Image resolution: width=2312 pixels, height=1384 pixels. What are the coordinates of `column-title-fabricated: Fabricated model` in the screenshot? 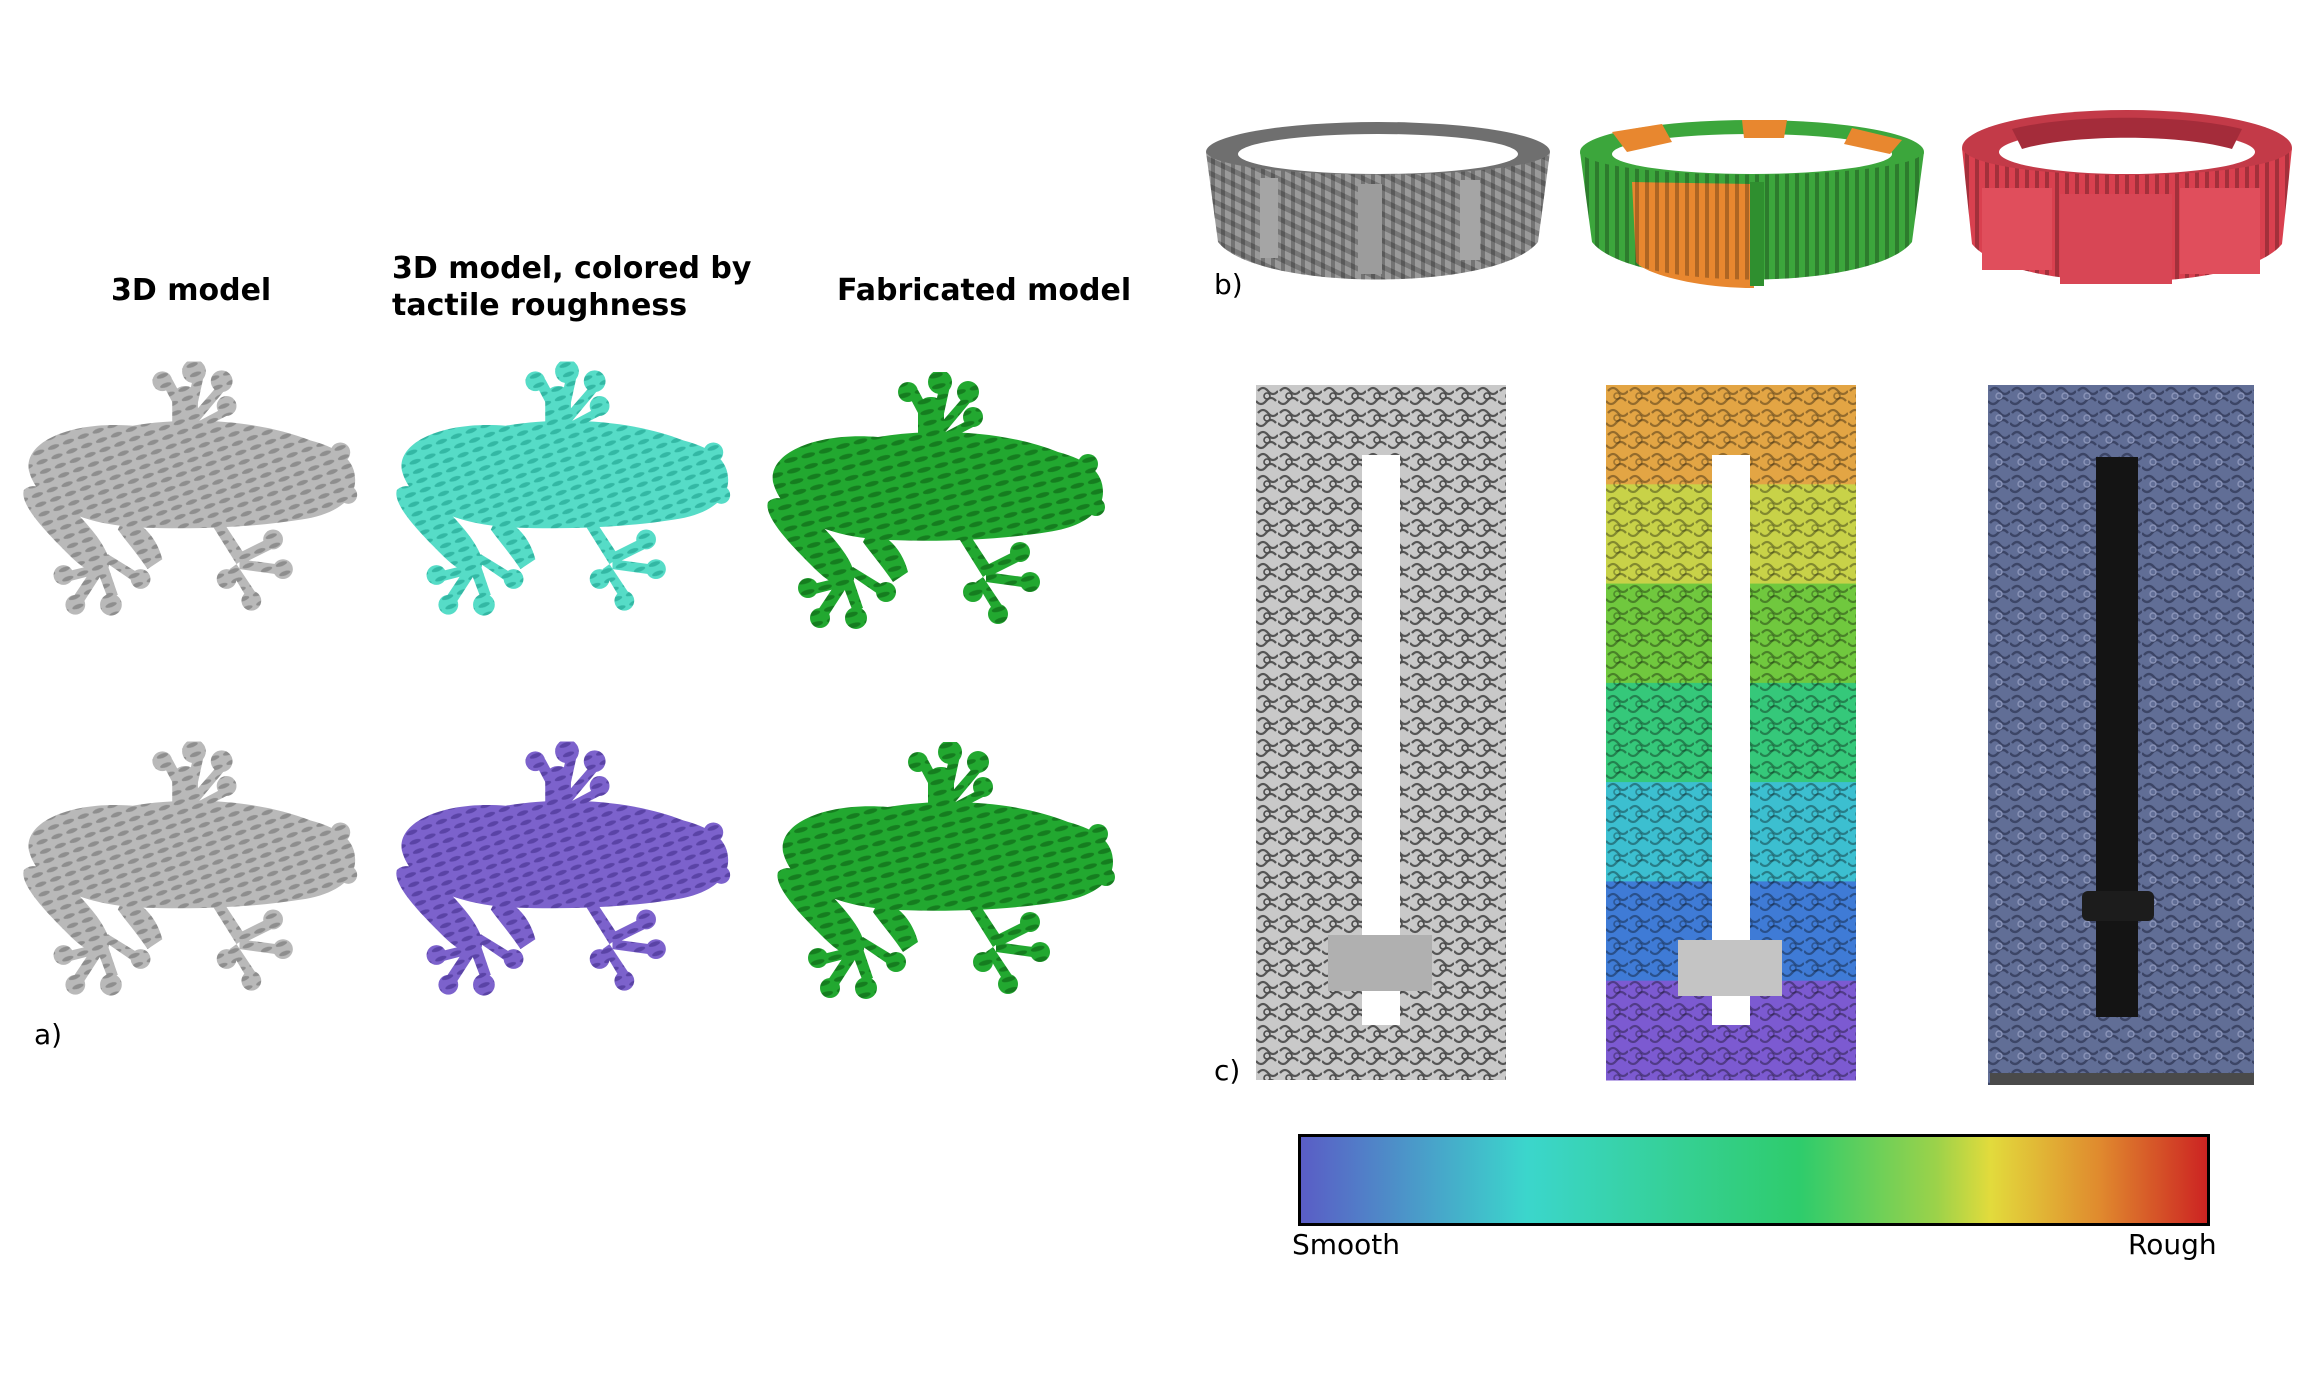 It's located at (984, 290).